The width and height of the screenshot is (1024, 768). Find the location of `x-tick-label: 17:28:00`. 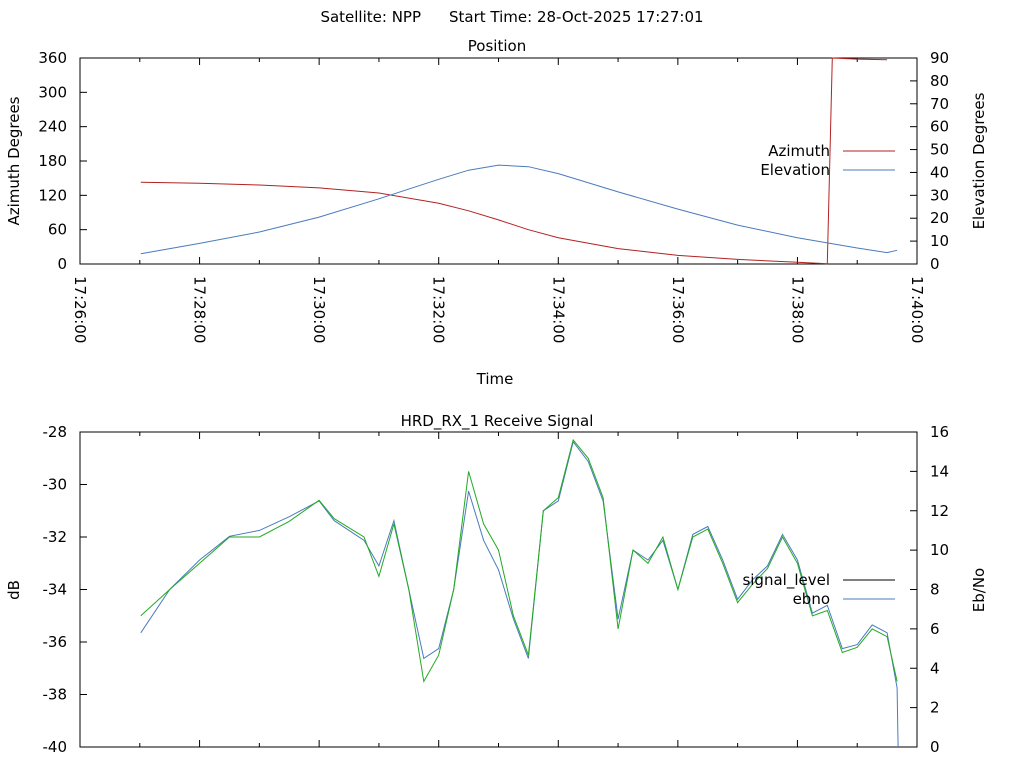

x-tick-label: 17:28:00 is located at coordinates (200, 309).